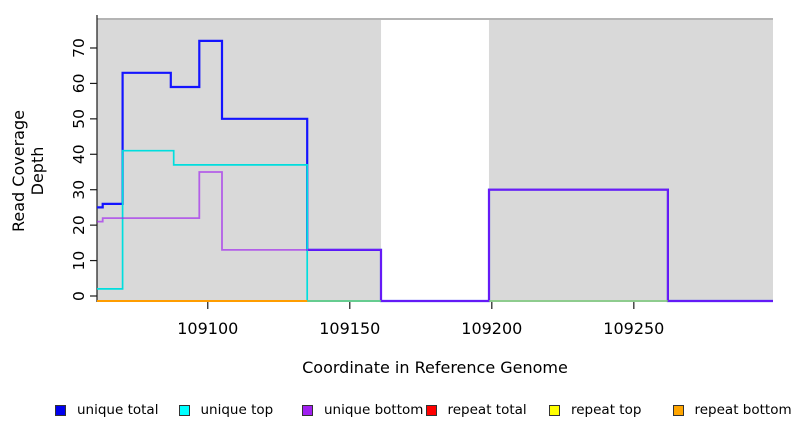 This screenshot has width=792, height=432. I want to click on x-axis-title: Coordinate in Reference Genome, so click(435, 367).